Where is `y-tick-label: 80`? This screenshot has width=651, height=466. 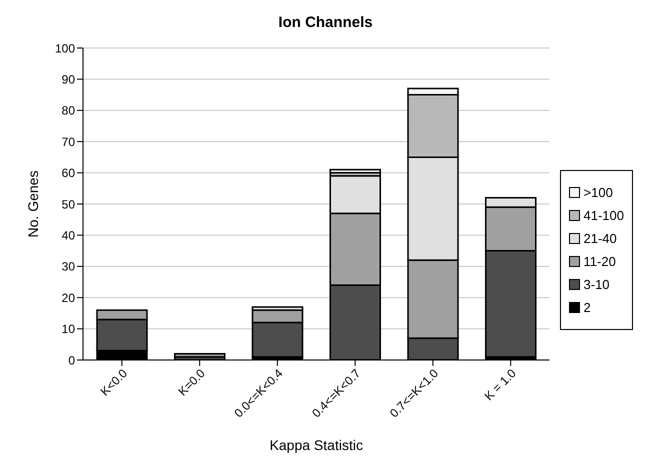 y-tick-label: 80 is located at coordinates (69, 111).